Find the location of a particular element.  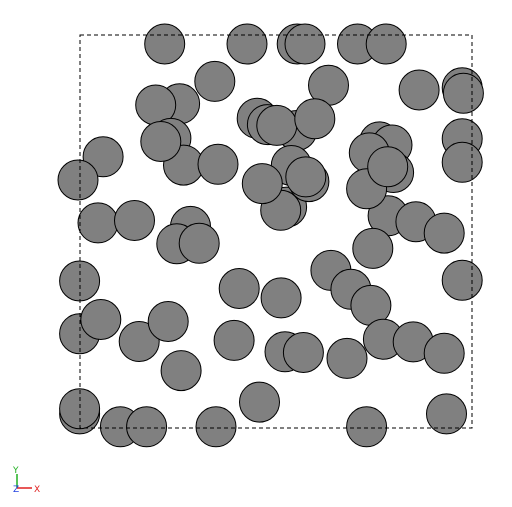

z-axis-label: Z is located at coordinates (16, 490).